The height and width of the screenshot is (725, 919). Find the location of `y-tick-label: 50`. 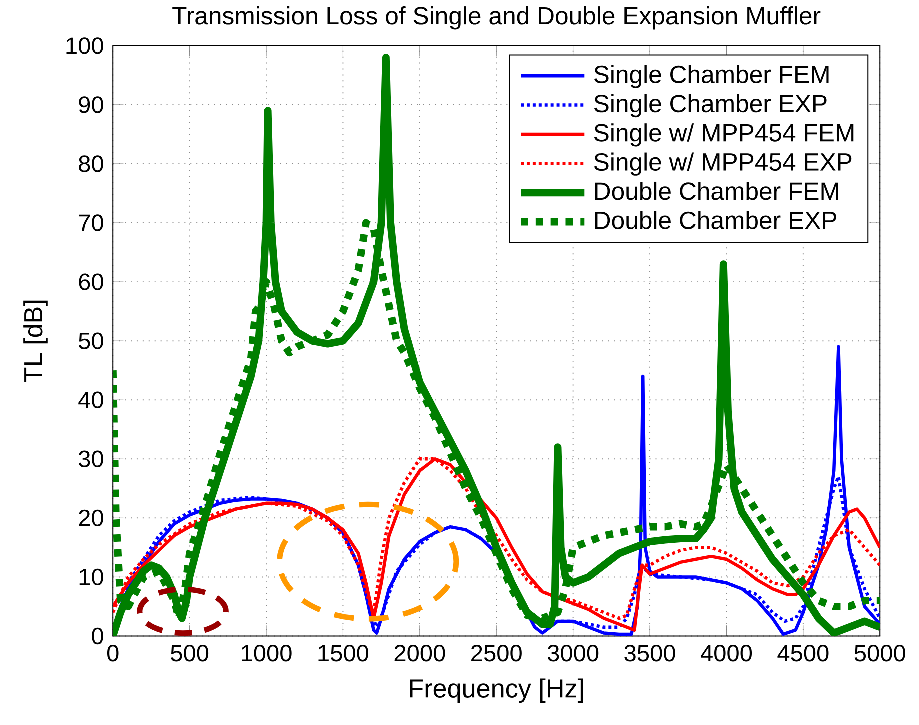

y-tick-label: 50 is located at coordinates (91, 341).